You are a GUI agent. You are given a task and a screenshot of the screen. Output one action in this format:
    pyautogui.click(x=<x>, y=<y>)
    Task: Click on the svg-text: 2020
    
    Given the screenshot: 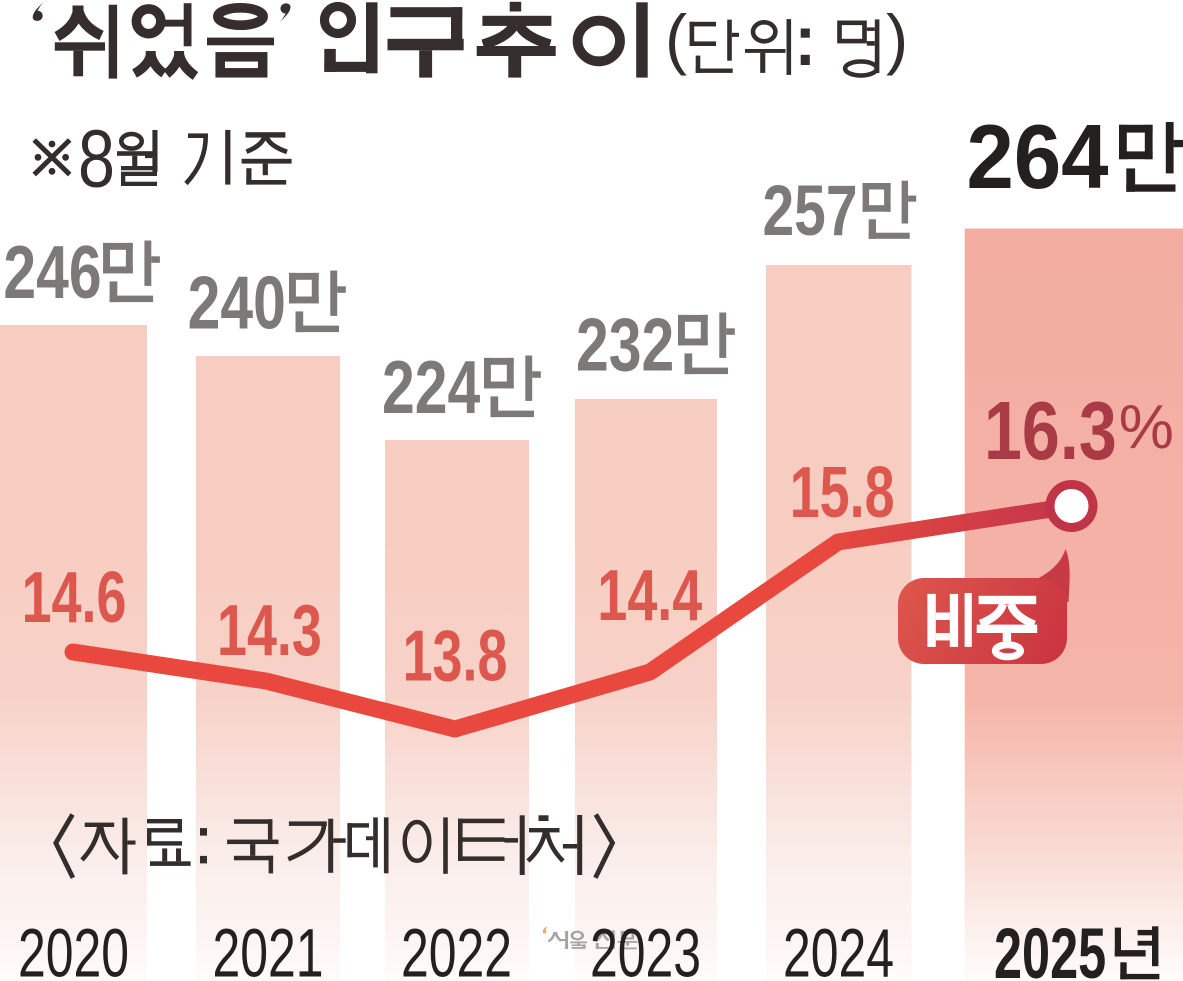 What is the action you would take?
    pyautogui.click(x=73, y=948)
    